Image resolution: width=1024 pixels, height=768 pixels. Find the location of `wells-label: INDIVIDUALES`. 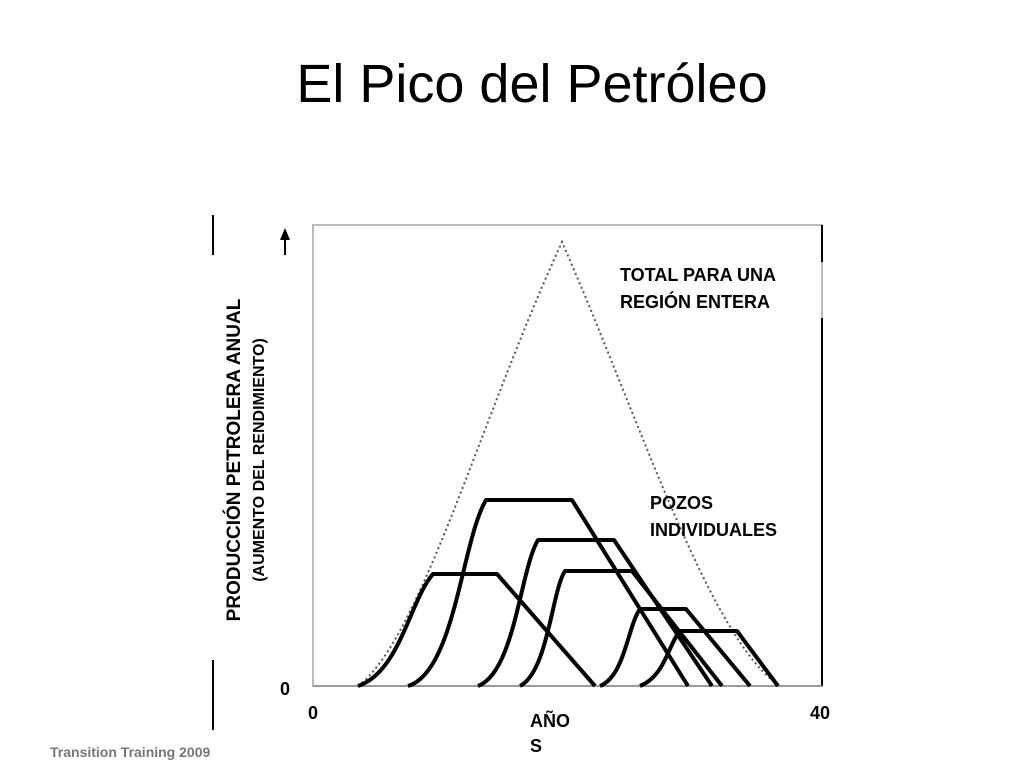

wells-label: INDIVIDUALES is located at coordinates (713, 530).